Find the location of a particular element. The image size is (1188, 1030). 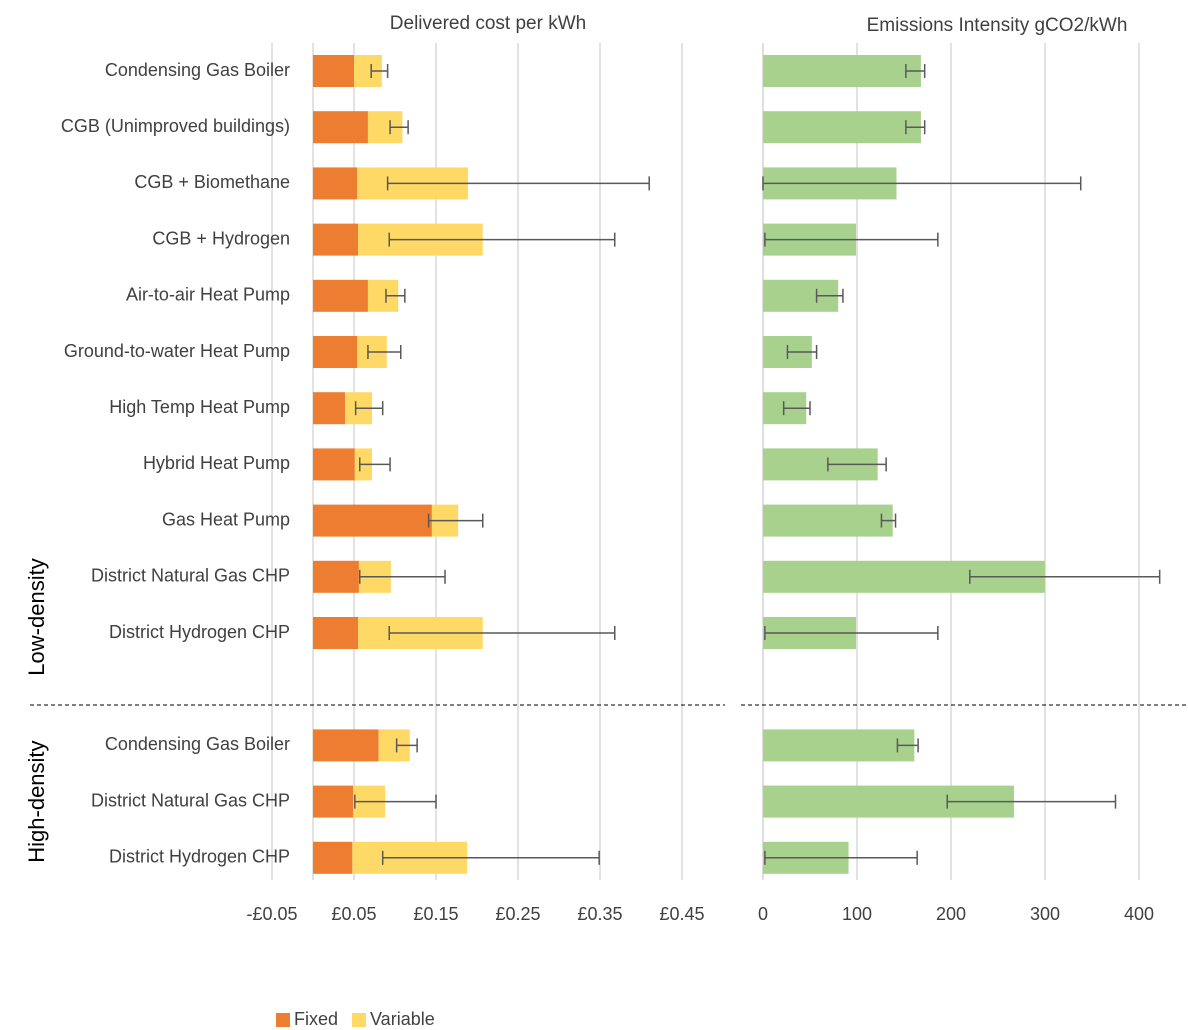

x-tick-label: £0.45 is located at coordinates (681, 914).